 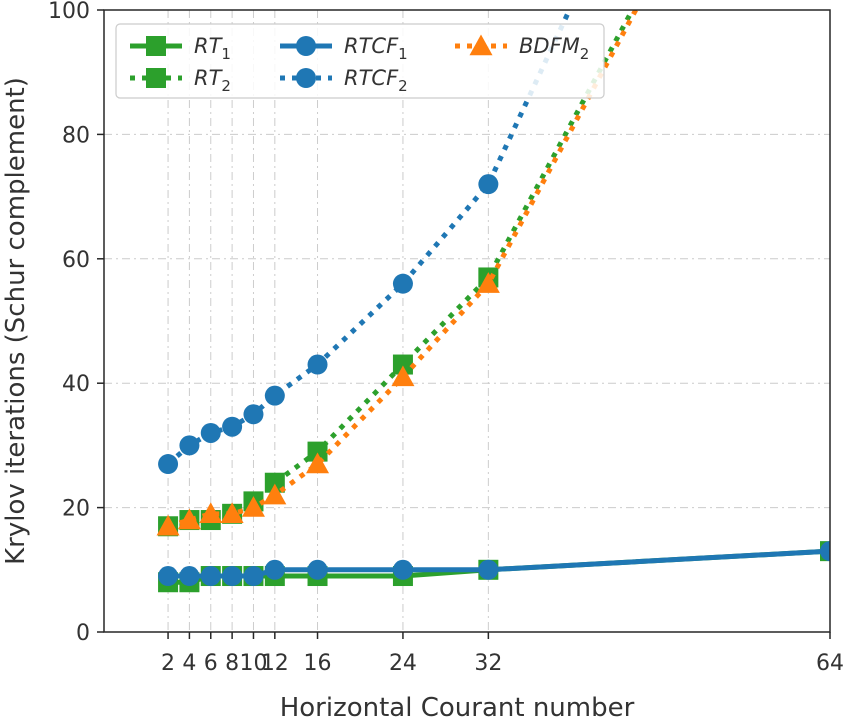 I want to click on x-tick-label: 8, so click(x=232, y=663).